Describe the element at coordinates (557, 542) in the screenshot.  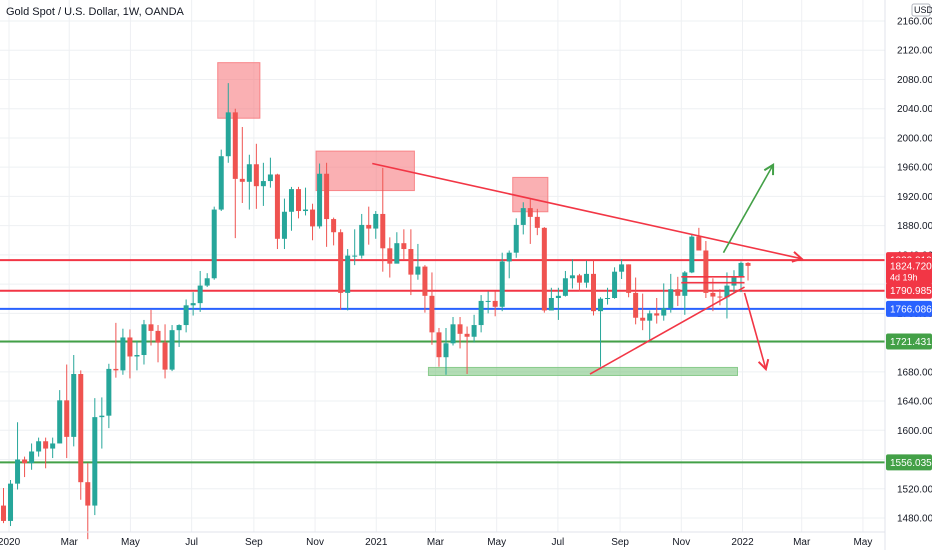
I see `time-tick-label: Jul` at that location.